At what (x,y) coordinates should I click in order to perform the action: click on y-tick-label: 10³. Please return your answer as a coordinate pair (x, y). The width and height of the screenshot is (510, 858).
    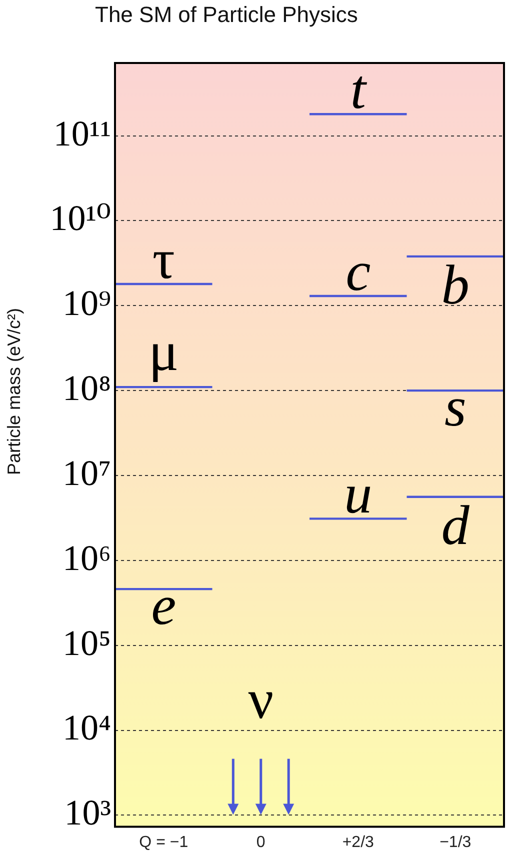
    Looking at the image, I should click on (88, 812).